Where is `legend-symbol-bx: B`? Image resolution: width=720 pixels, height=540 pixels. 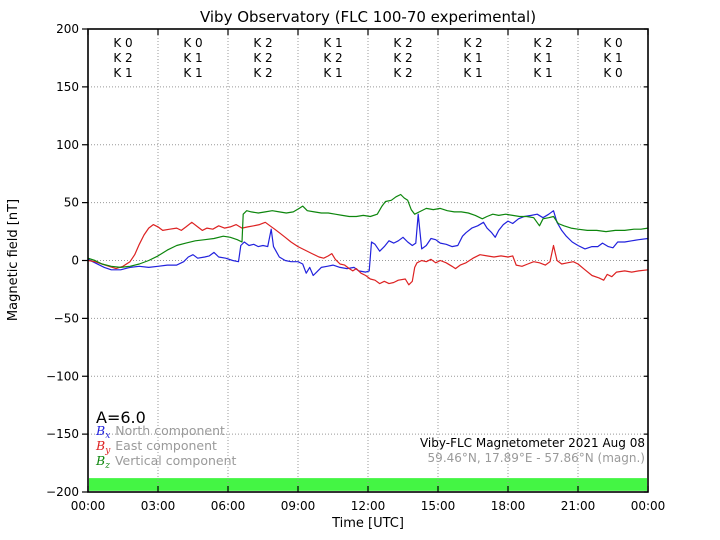 legend-symbol-bx: B is located at coordinates (100, 430).